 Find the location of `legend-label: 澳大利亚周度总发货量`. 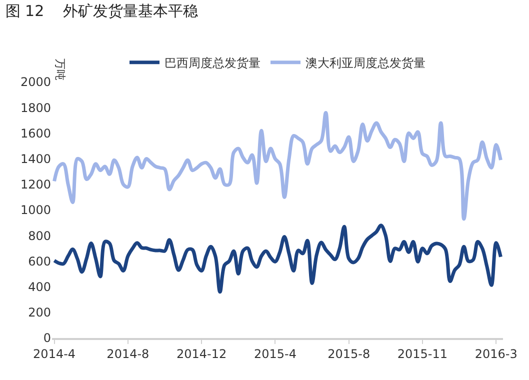

legend-label: 澳大利亚周度总发货量 is located at coordinates (366, 63).